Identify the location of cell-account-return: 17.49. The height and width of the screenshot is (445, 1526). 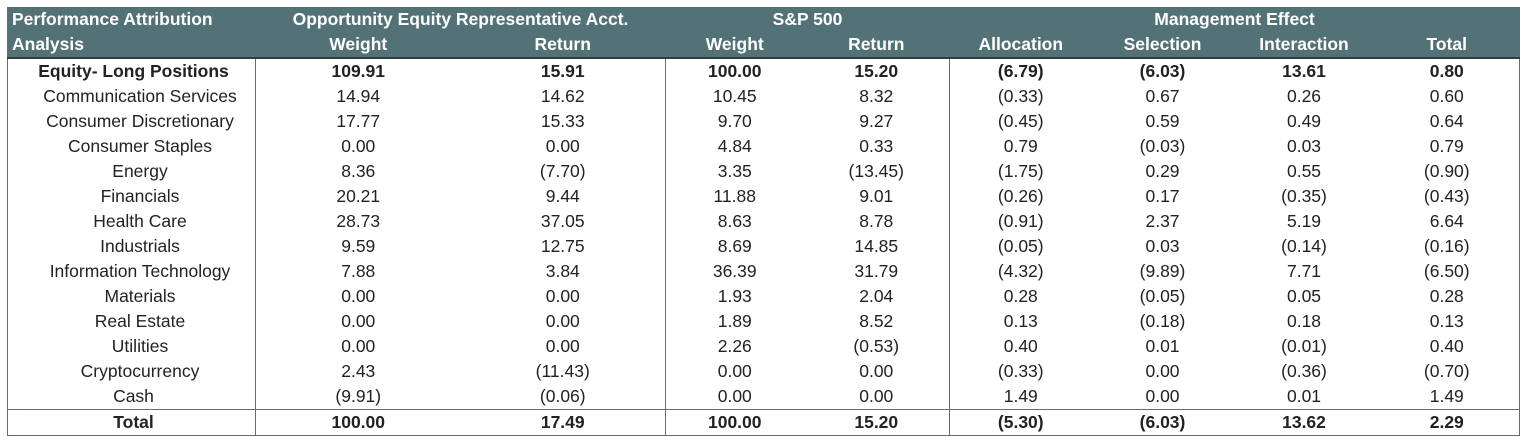
(563, 422).